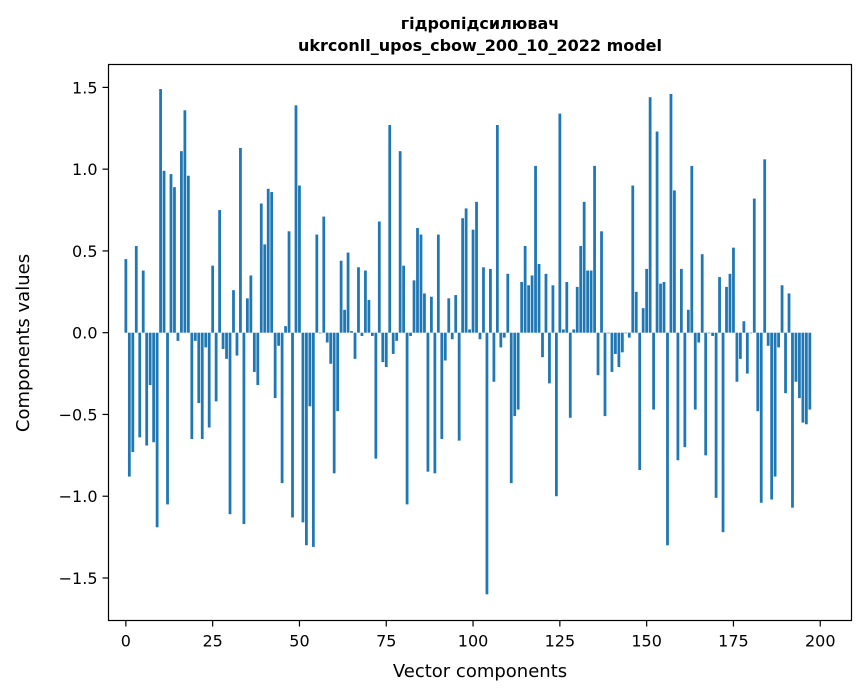 This screenshot has width=867, height=696. Describe the element at coordinates (212, 641) in the screenshot. I see `x-tick-label-25: 25` at that location.